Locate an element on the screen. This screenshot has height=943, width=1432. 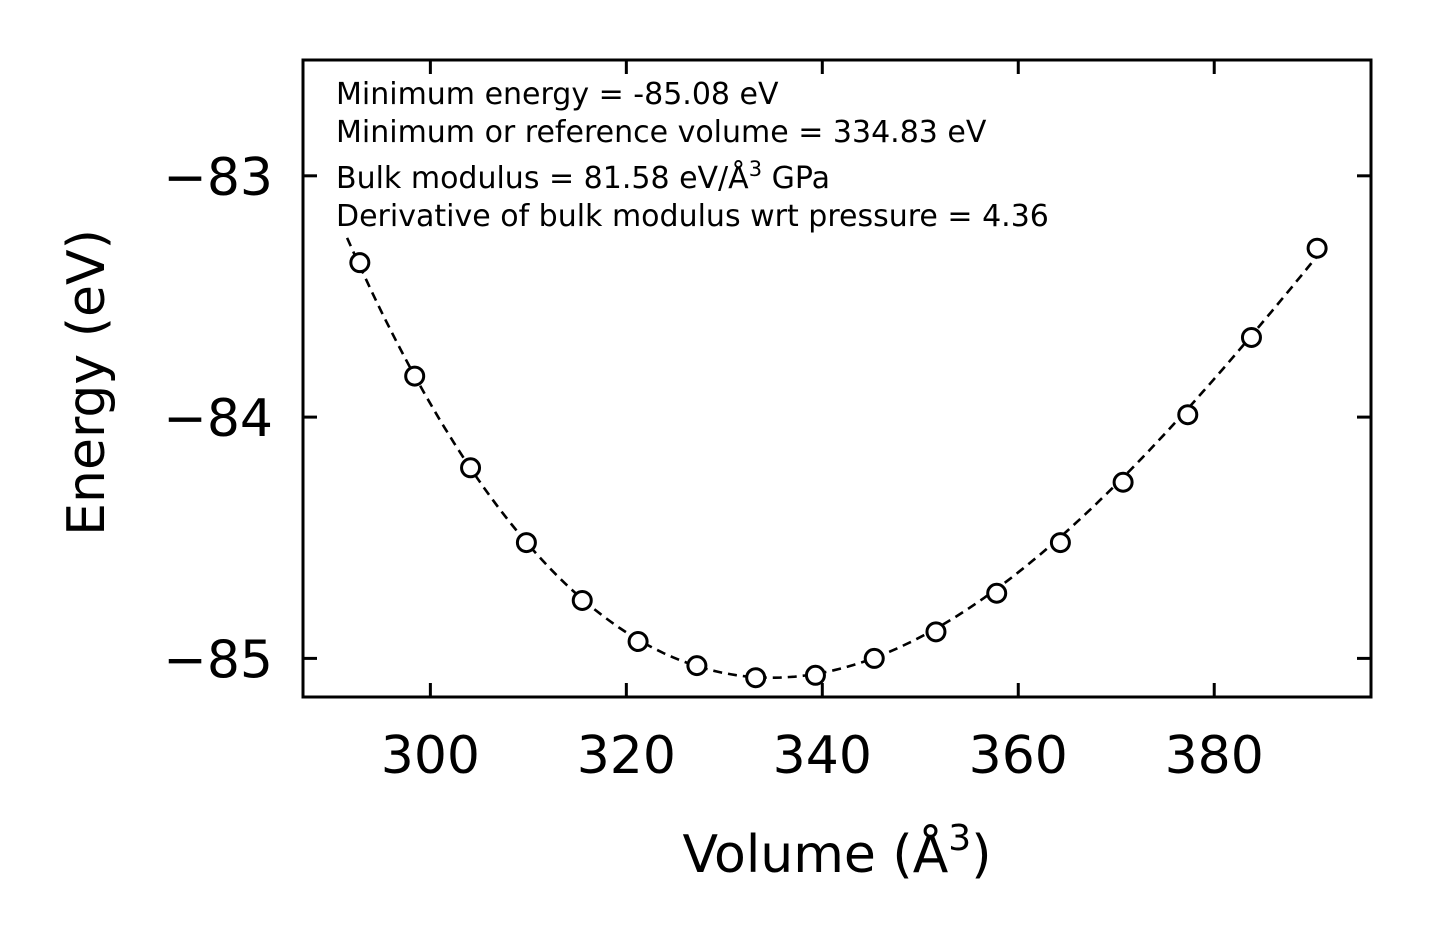
y-axis-label: Energy (eV) is located at coordinates (87, 382).